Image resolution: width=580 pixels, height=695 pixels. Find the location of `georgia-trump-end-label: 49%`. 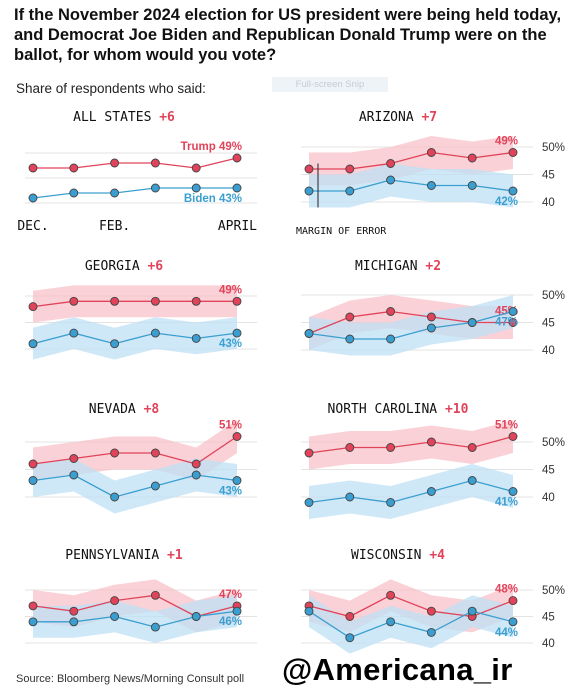

georgia-trump-end-label: 49% is located at coordinates (230, 290).